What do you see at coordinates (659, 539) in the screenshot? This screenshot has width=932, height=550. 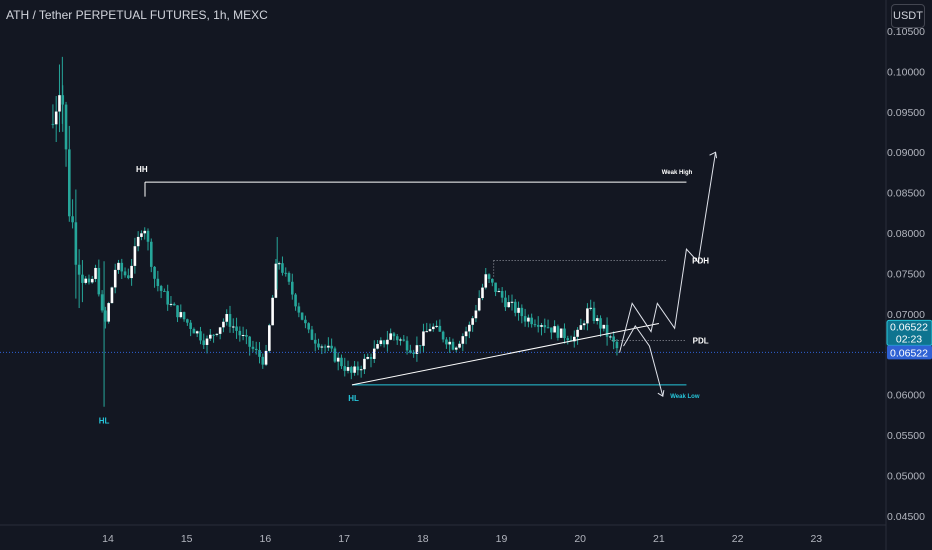 I see `x-tick-label: 21` at bounding box center [659, 539].